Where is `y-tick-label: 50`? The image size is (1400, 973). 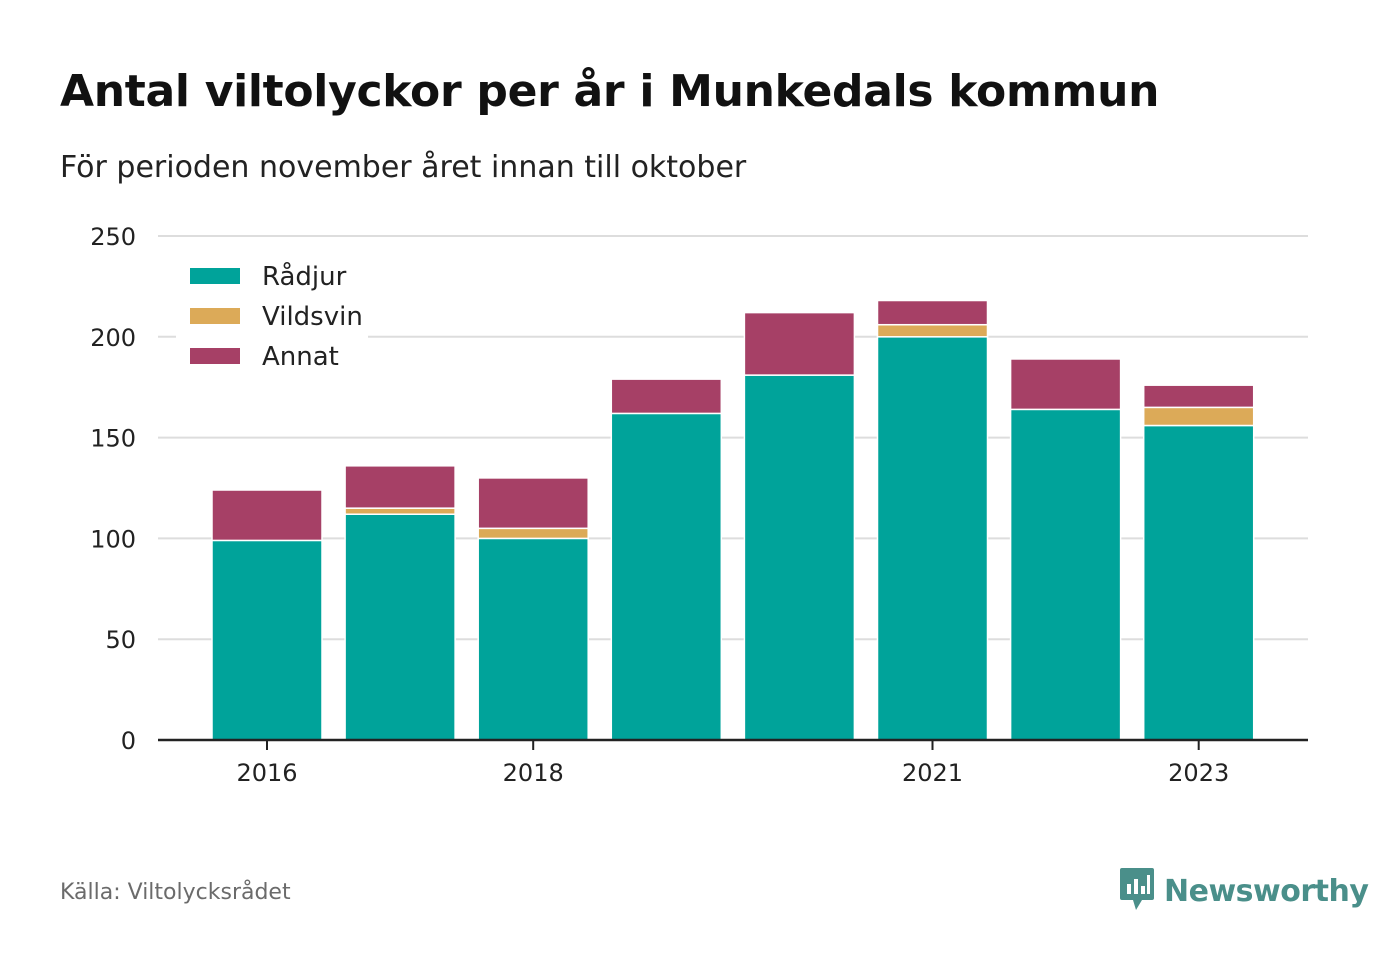 y-tick-label: 50 is located at coordinates (120, 640).